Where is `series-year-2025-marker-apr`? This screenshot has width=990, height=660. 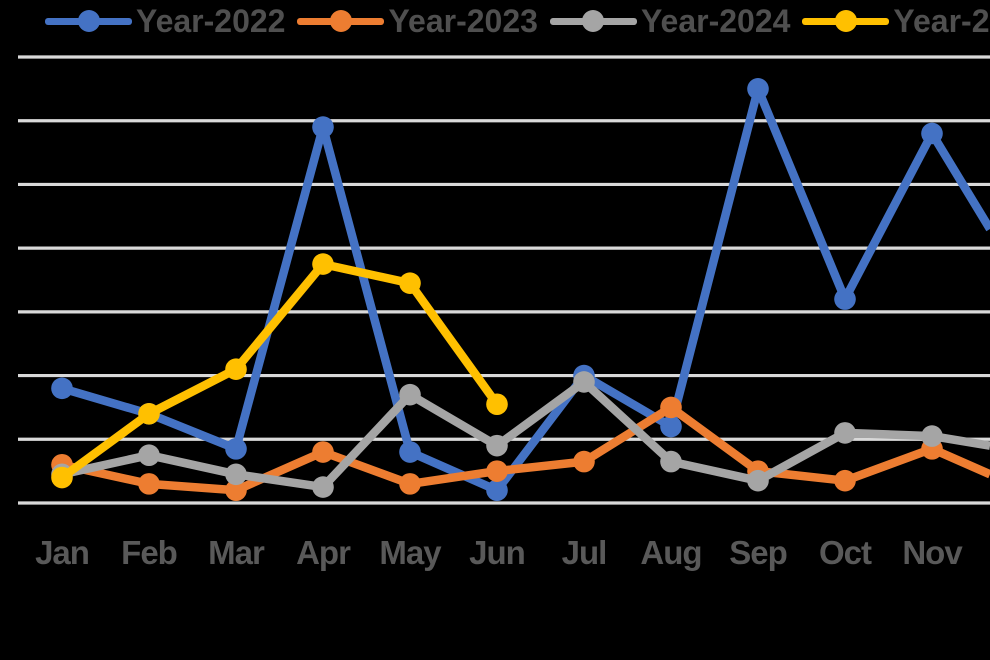 series-year-2025-marker-apr is located at coordinates (323, 264).